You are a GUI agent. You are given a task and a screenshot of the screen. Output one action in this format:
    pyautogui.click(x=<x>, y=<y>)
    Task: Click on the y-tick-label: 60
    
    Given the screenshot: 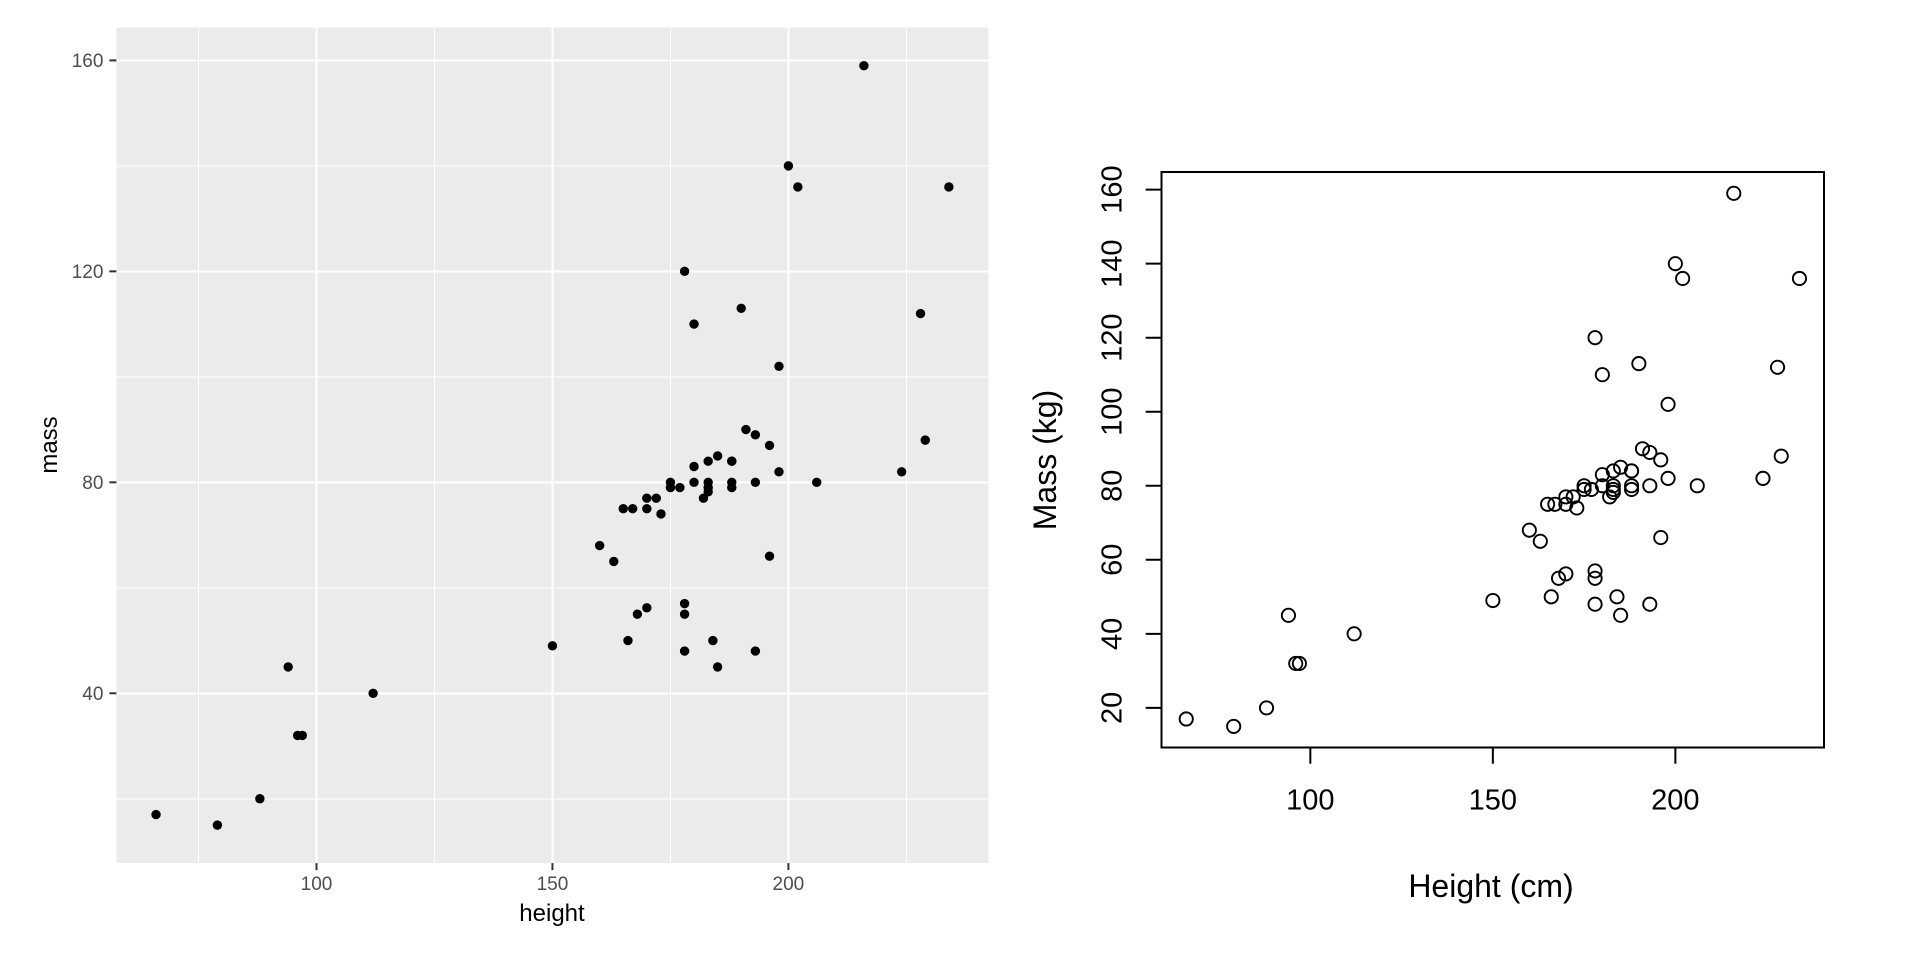 What is the action you would take?
    pyautogui.click(x=1113, y=560)
    